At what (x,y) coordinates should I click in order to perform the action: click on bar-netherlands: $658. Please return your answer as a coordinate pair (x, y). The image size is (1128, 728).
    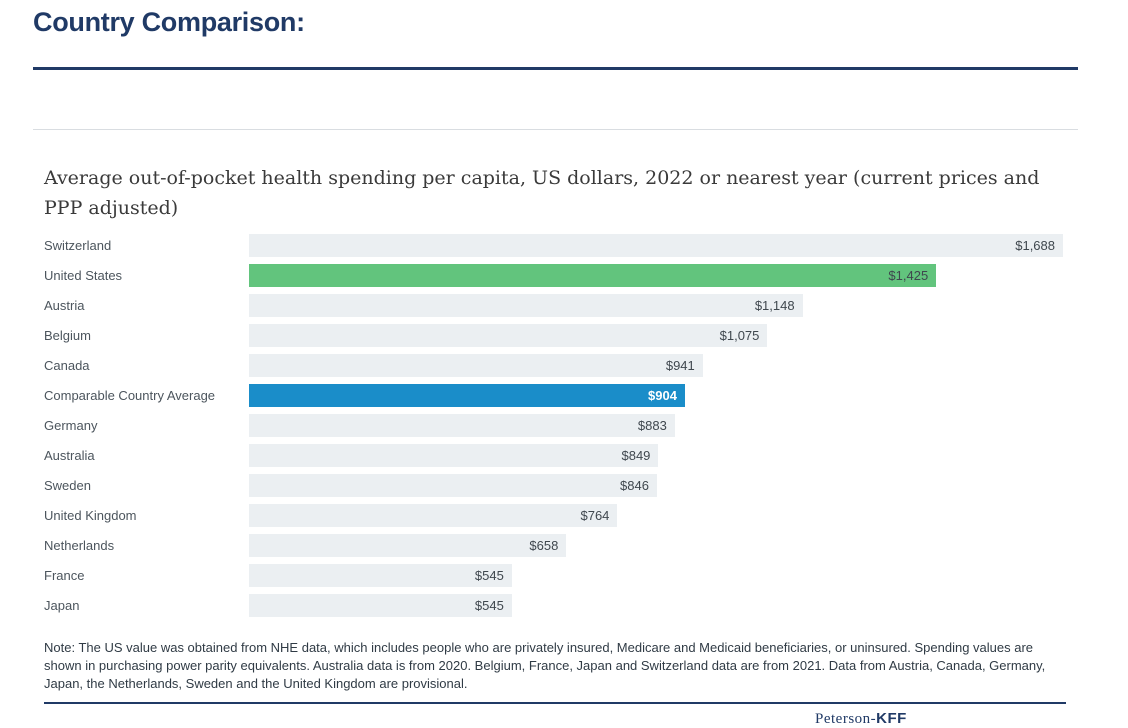
    Looking at the image, I should click on (408, 545).